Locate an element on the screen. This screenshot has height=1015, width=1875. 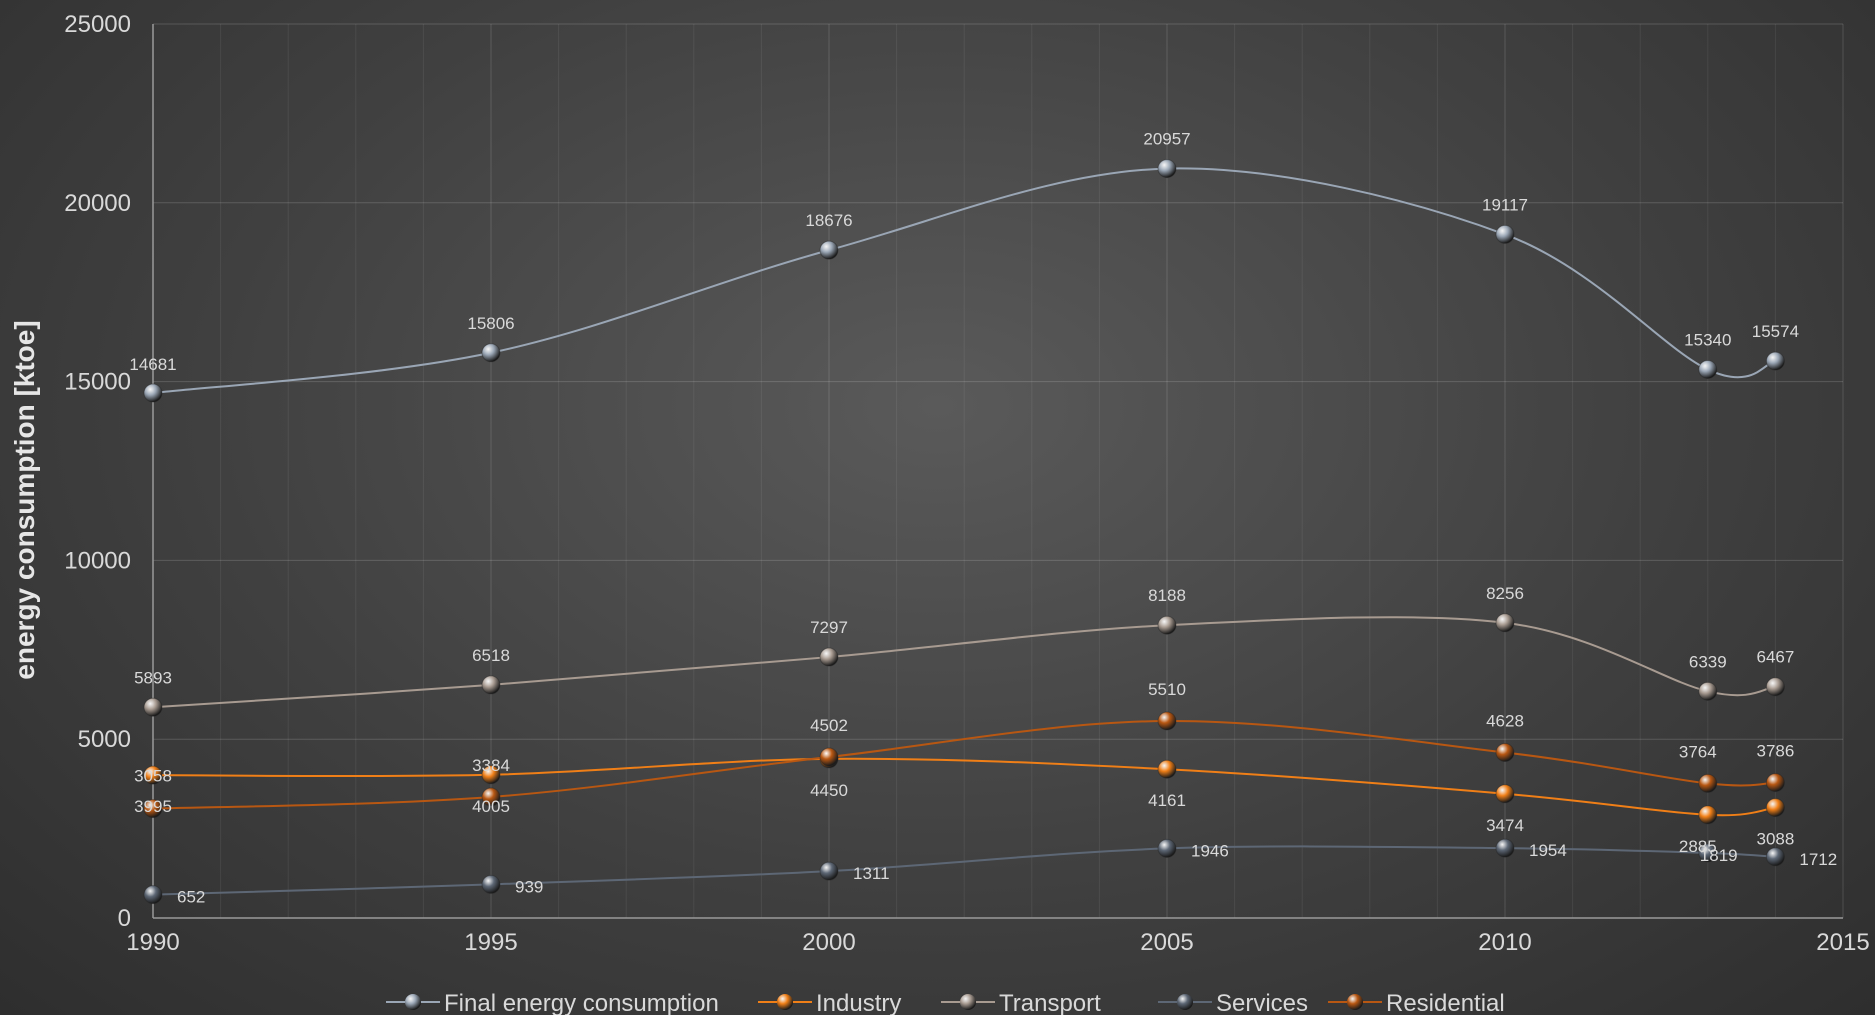
data-label-services: 1311 is located at coordinates (871, 873).